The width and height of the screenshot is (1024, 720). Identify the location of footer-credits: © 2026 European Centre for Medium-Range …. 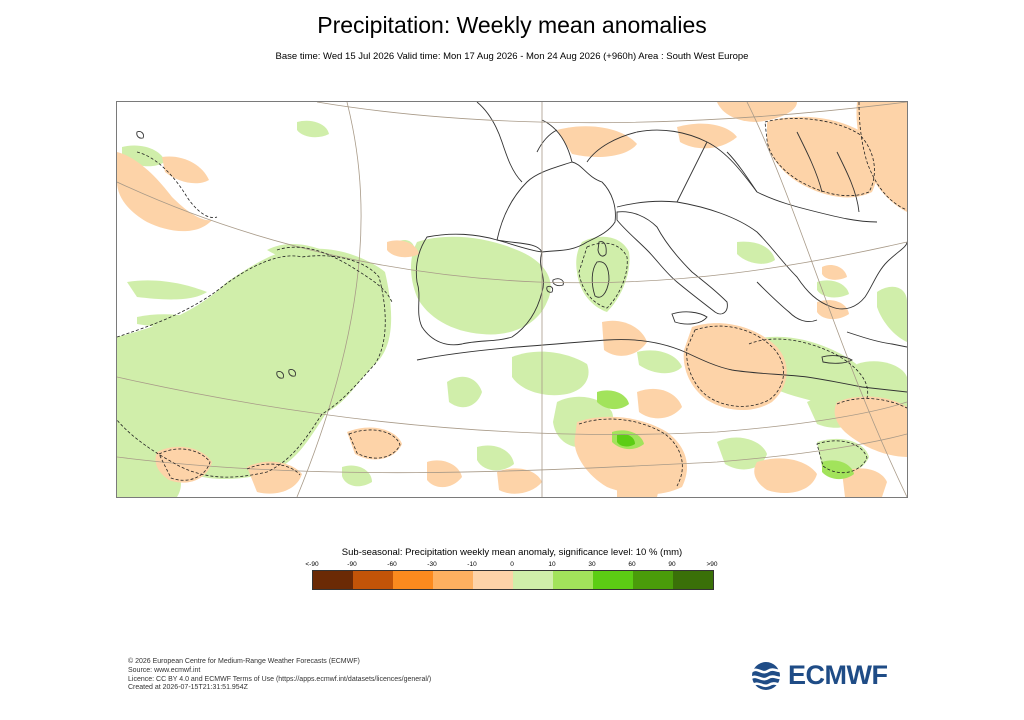
(279, 675).